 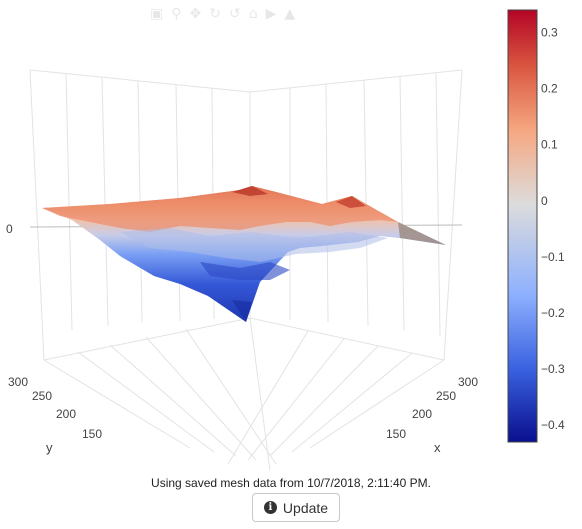 I want to click on y-tick-label: 300, so click(x=18, y=382).